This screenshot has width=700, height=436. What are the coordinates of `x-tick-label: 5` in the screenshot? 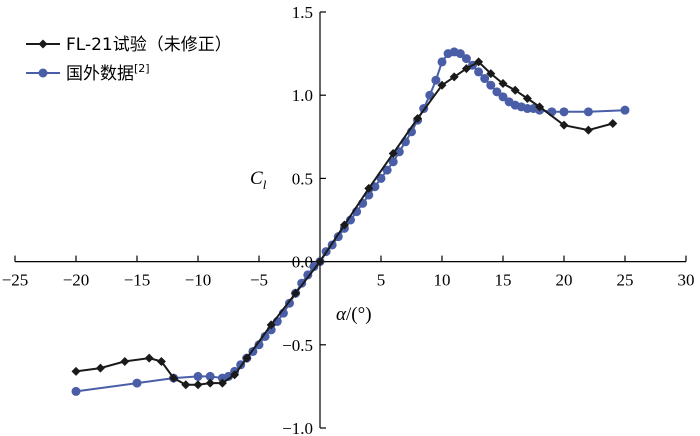 It's located at (381, 280).